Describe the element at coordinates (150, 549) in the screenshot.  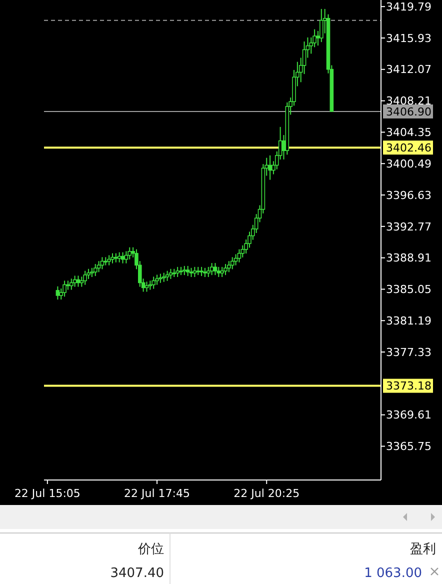
I see `text: 价位` at that location.